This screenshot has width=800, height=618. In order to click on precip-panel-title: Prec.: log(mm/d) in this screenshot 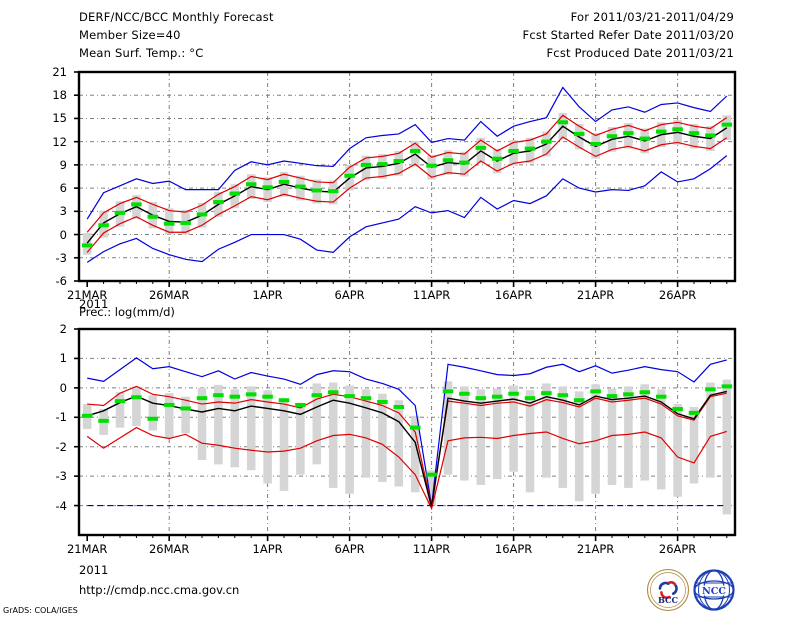, I will do `click(127, 312)`.